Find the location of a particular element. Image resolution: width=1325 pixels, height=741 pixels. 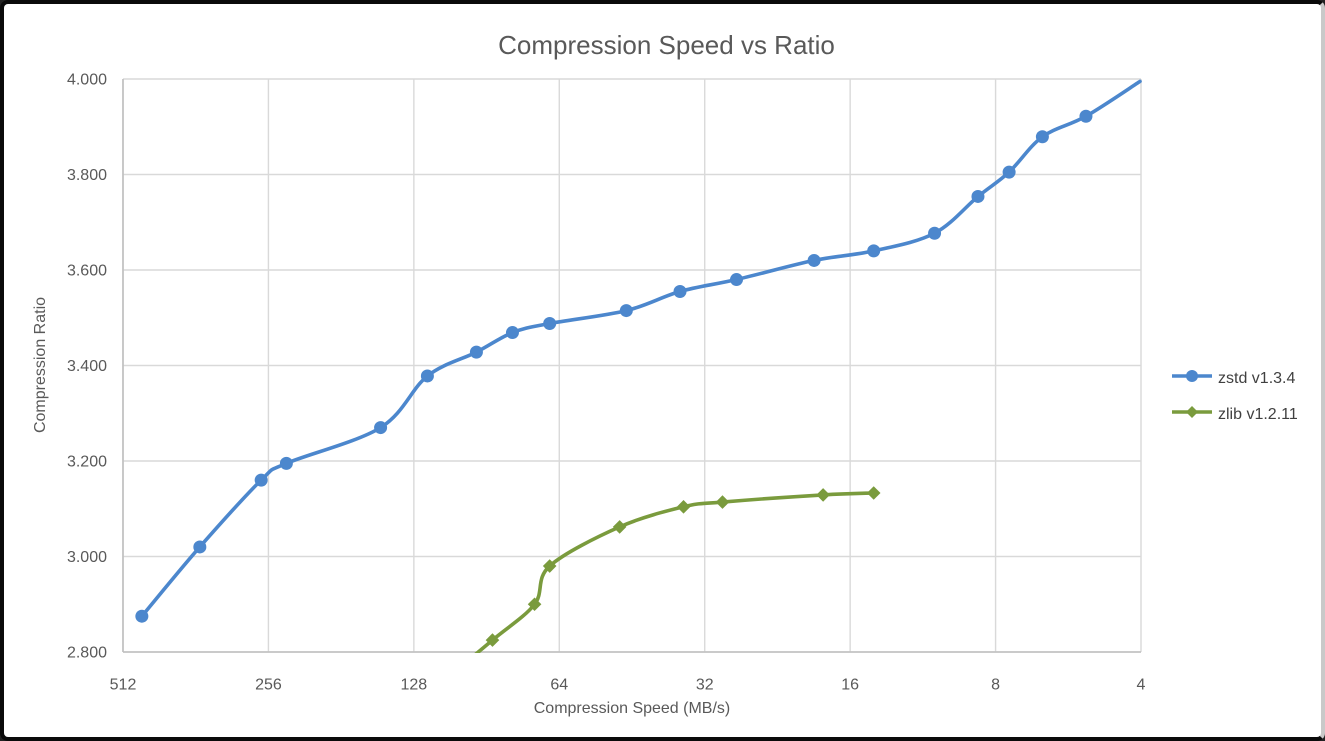

x-tick-label: 512 is located at coordinates (123, 684).